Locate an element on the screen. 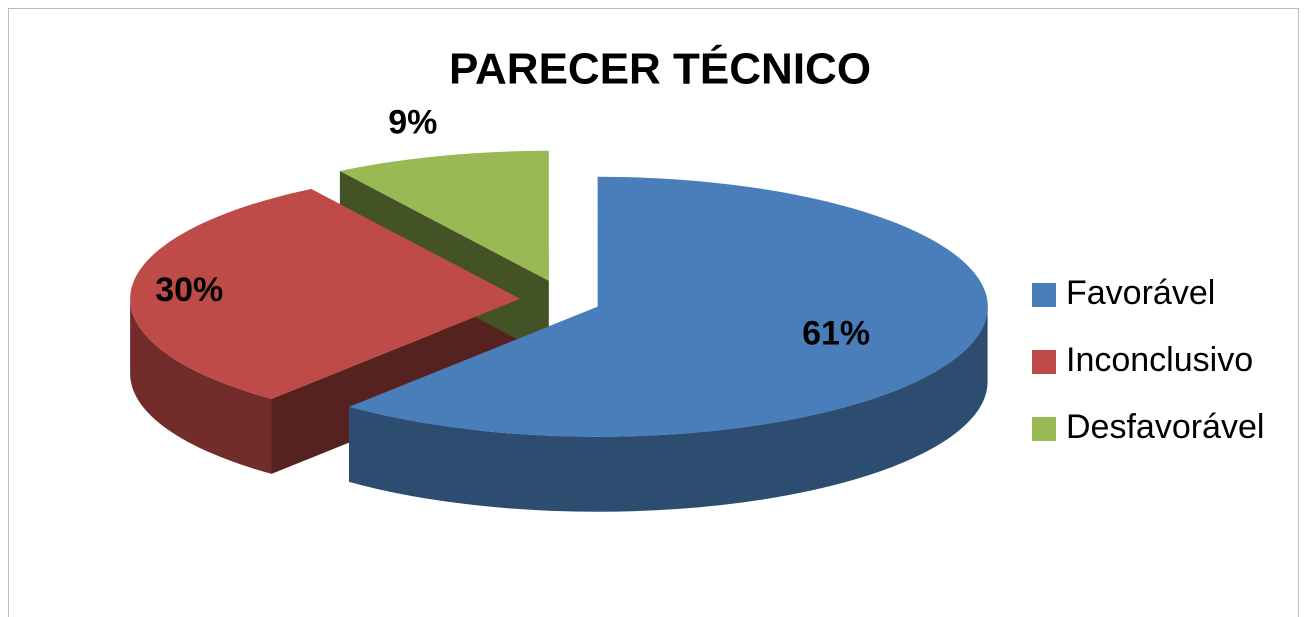 The width and height of the screenshot is (1304, 617). slice-wall is located at coordinates (201, 386).